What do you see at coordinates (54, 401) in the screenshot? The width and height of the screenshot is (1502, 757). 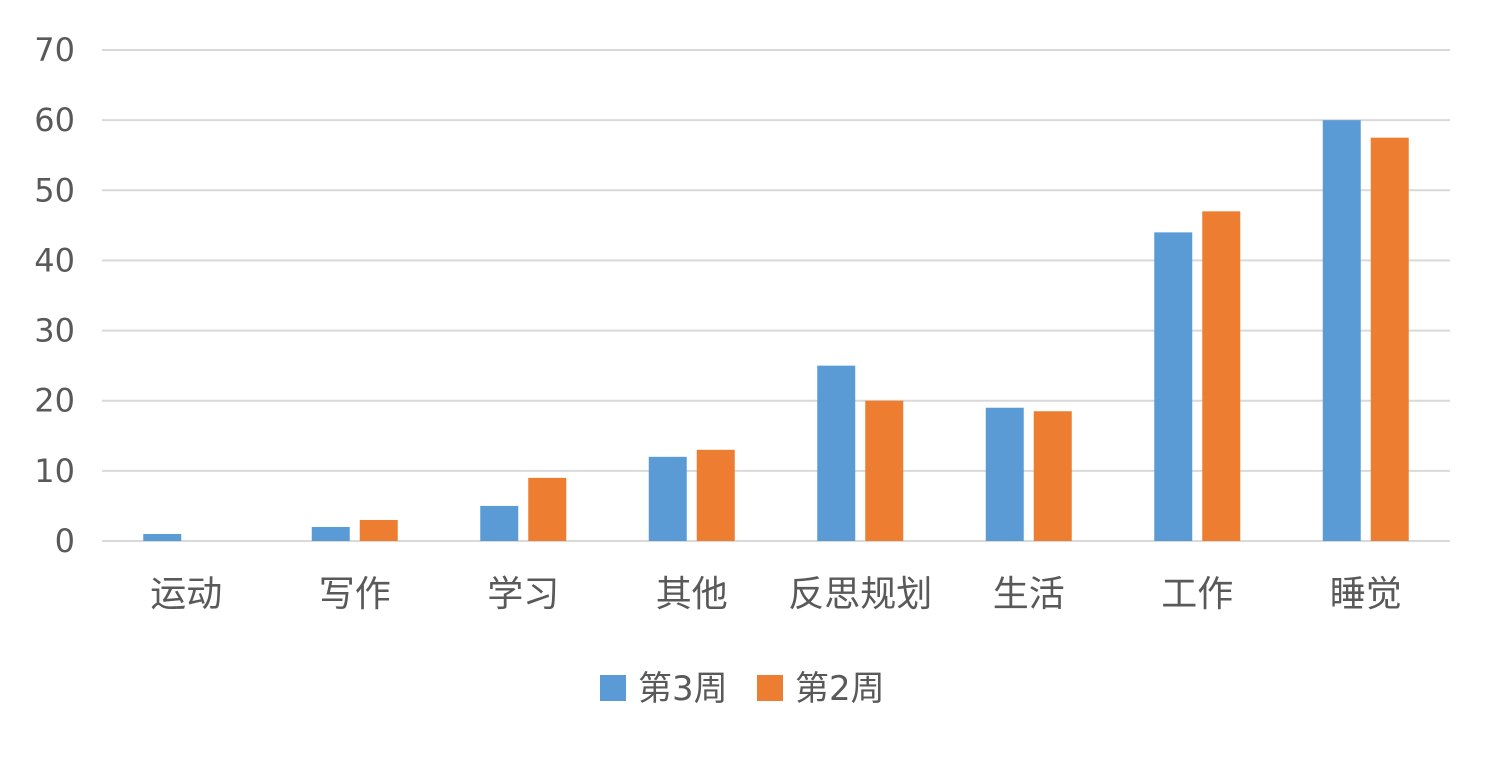 I see `y-tick-label: 20` at bounding box center [54, 401].